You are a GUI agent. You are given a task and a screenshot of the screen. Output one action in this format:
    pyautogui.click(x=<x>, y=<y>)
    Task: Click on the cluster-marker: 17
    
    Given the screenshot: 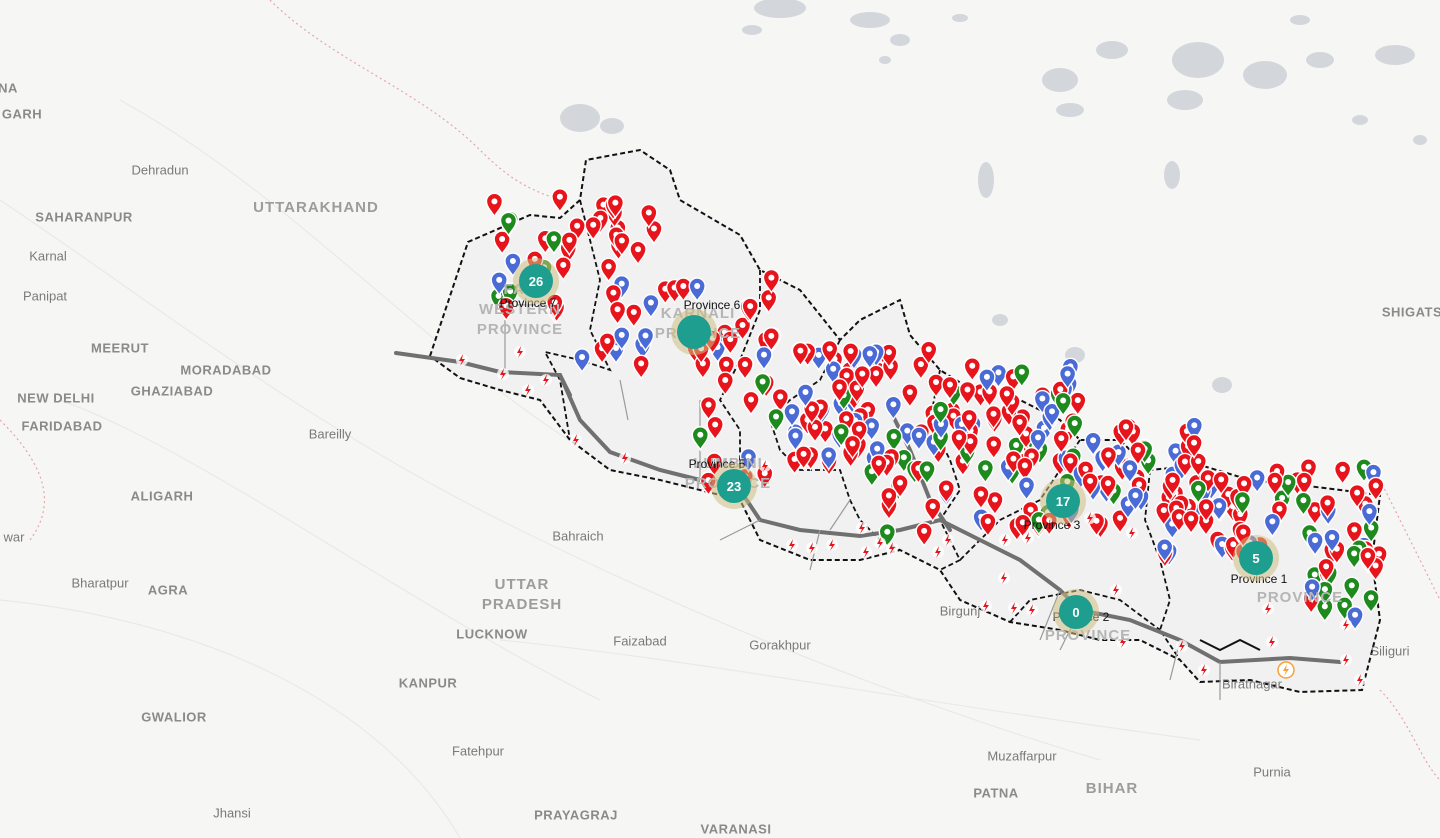 What is the action you would take?
    pyautogui.click(x=1063, y=501)
    